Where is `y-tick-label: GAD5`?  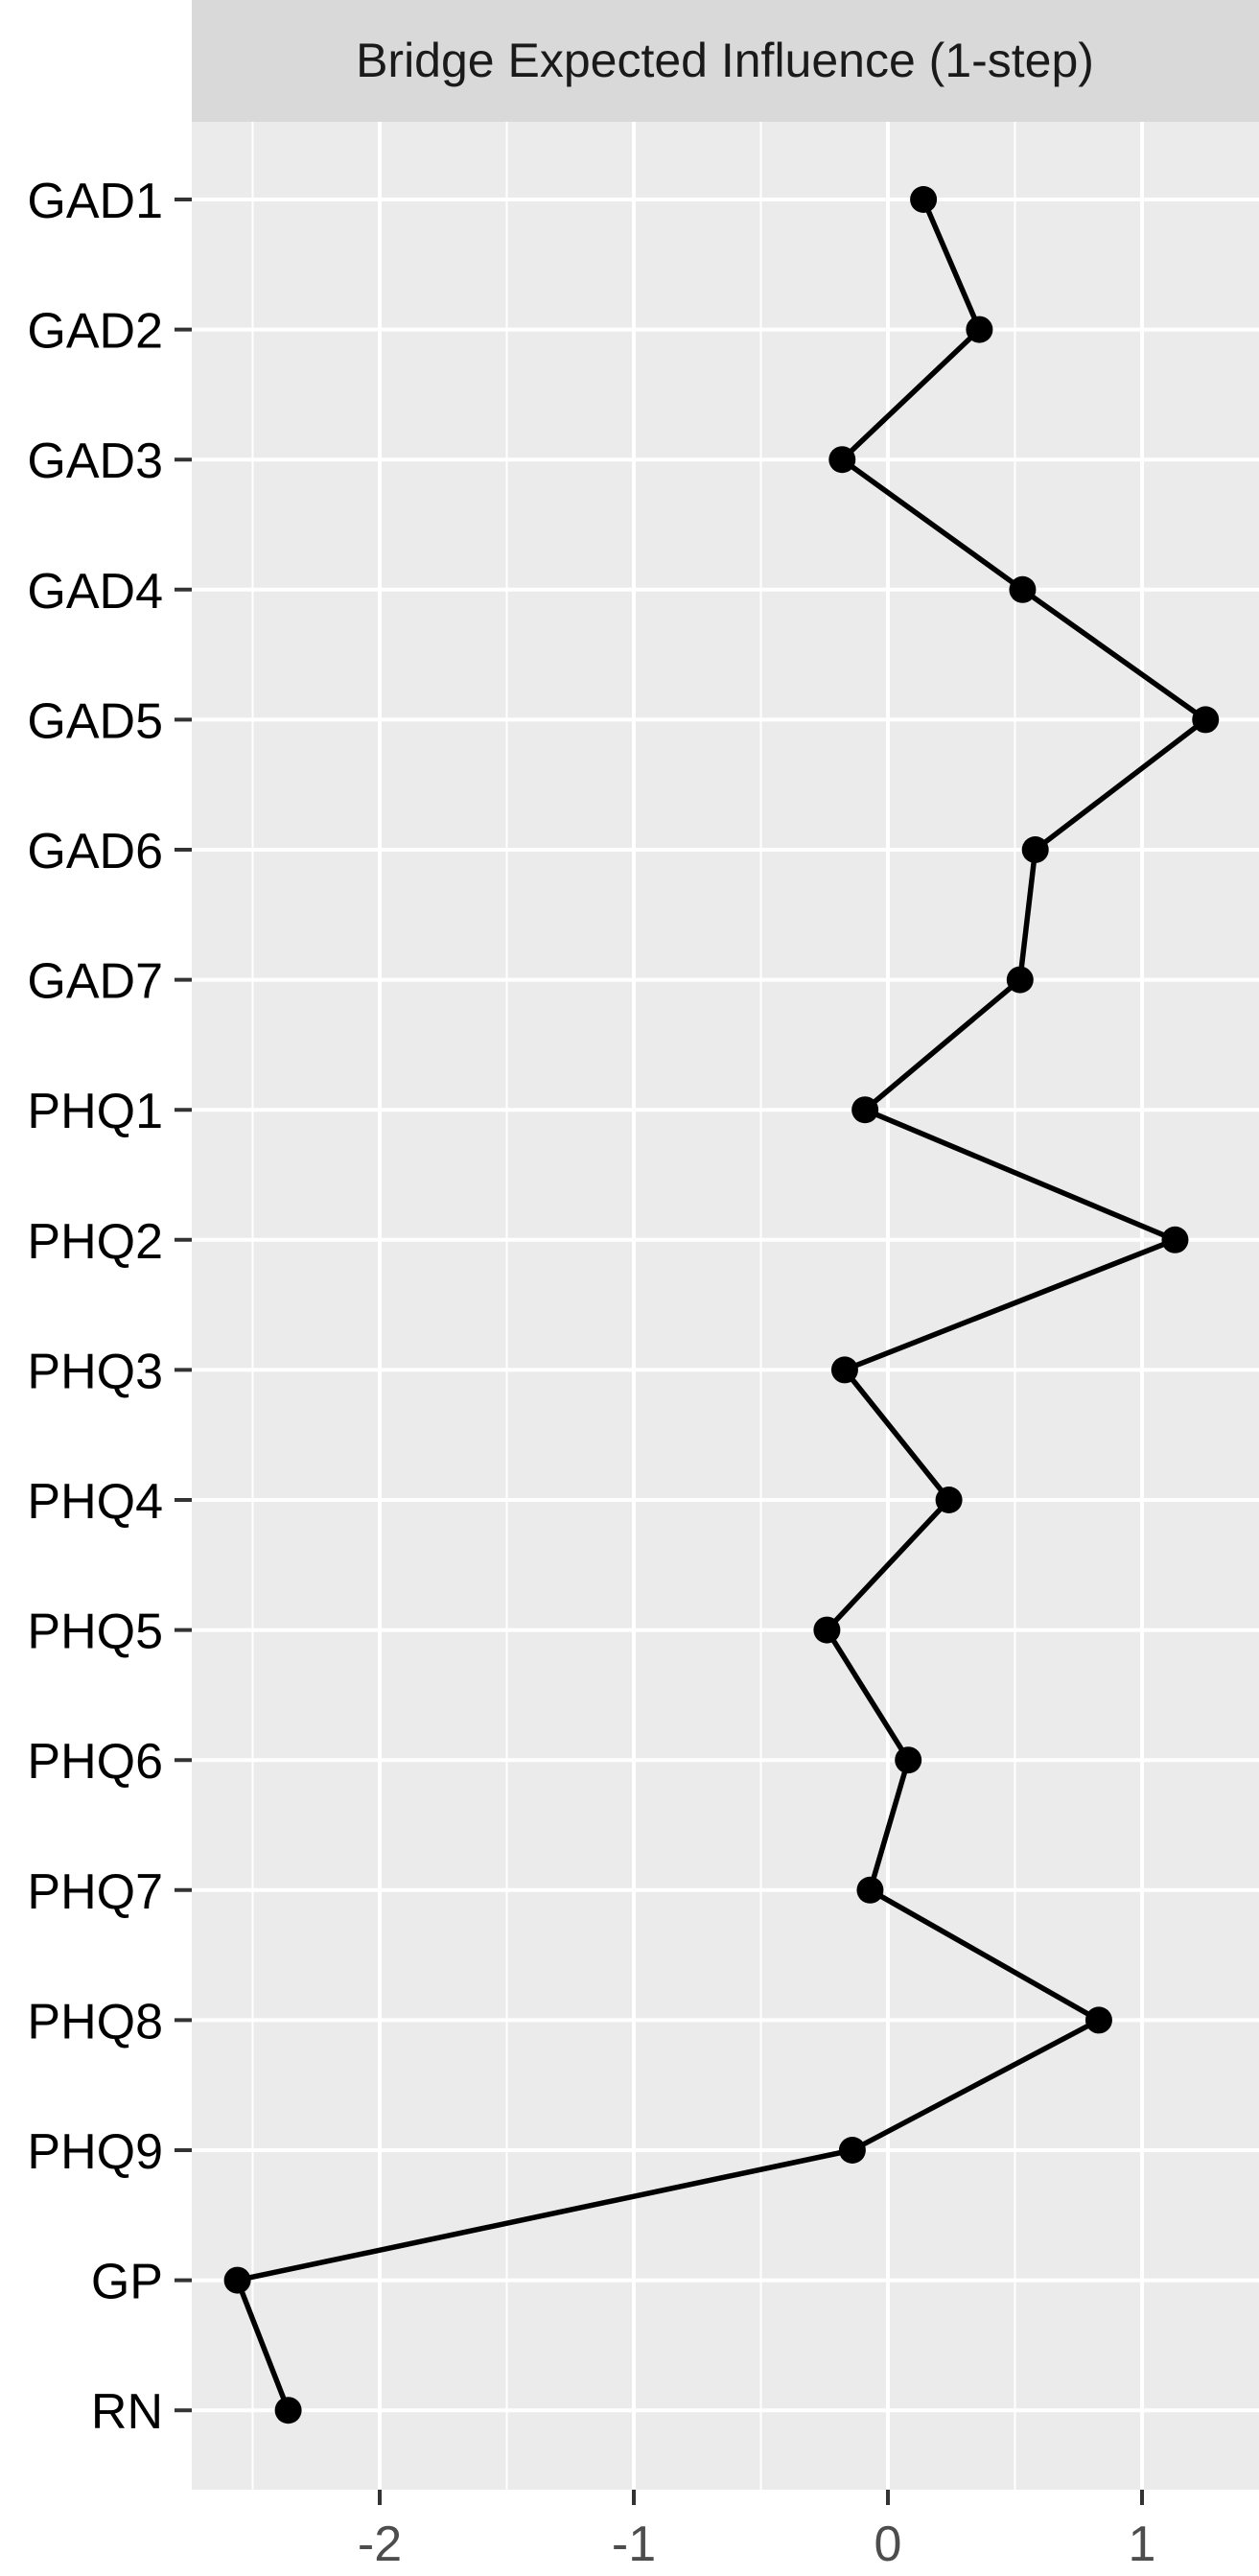 y-tick-label: GAD5 is located at coordinates (95, 721).